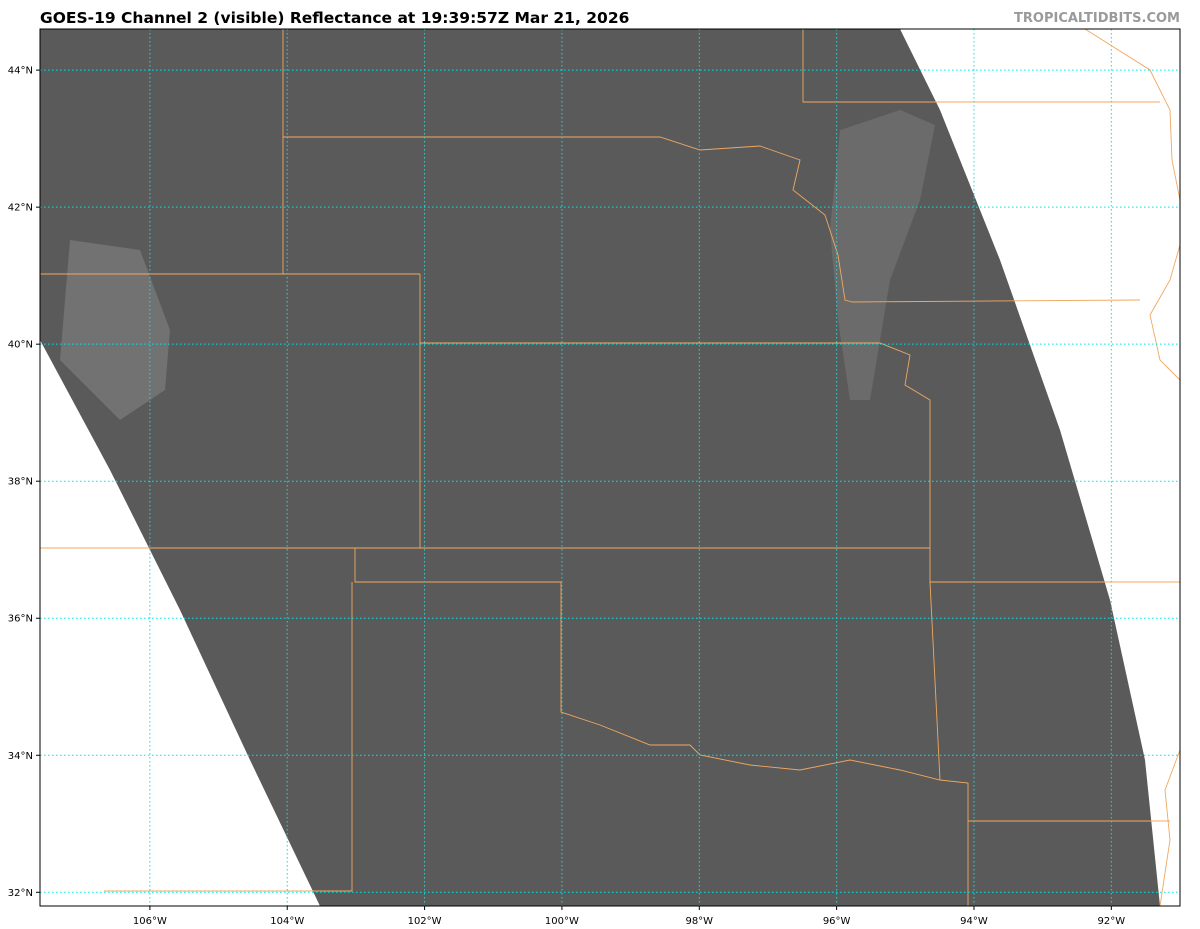 The height and width of the screenshot is (929, 1200). I want to click on lon-tick-label: 92°W, so click(1112, 921).